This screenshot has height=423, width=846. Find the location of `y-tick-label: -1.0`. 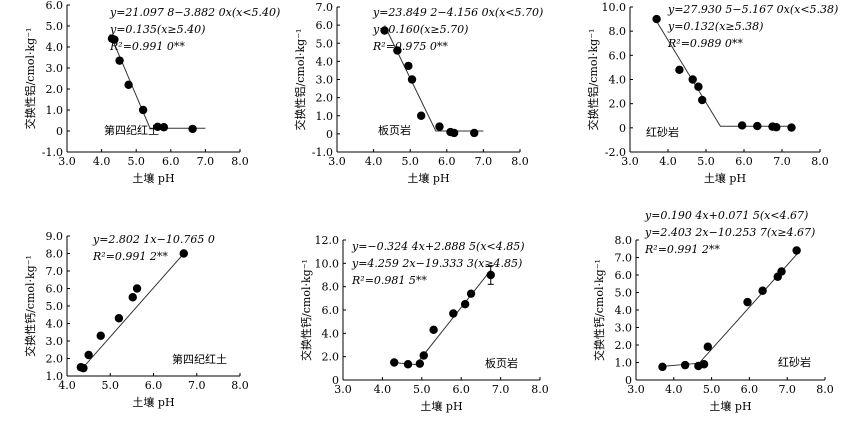

y-tick-label: -1.0 is located at coordinates (322, 152).